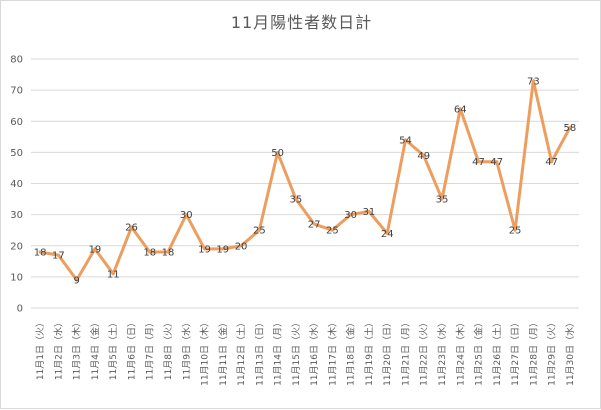 The width and height of the screenshot is (601, 410). I want to click on x-tick-label: 11月24日（木）, so click(460, 352).